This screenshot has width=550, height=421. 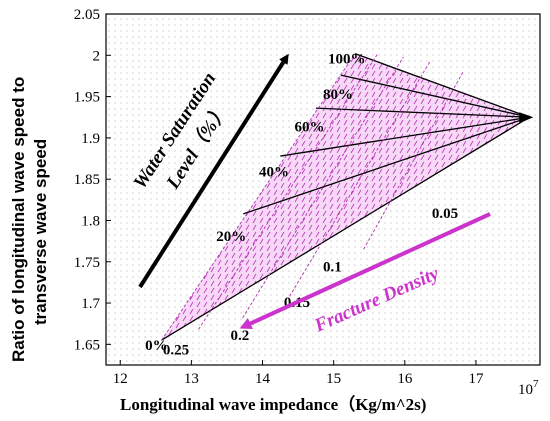 I want to click on x-tick-label: 15, so click(x=333, y=379).